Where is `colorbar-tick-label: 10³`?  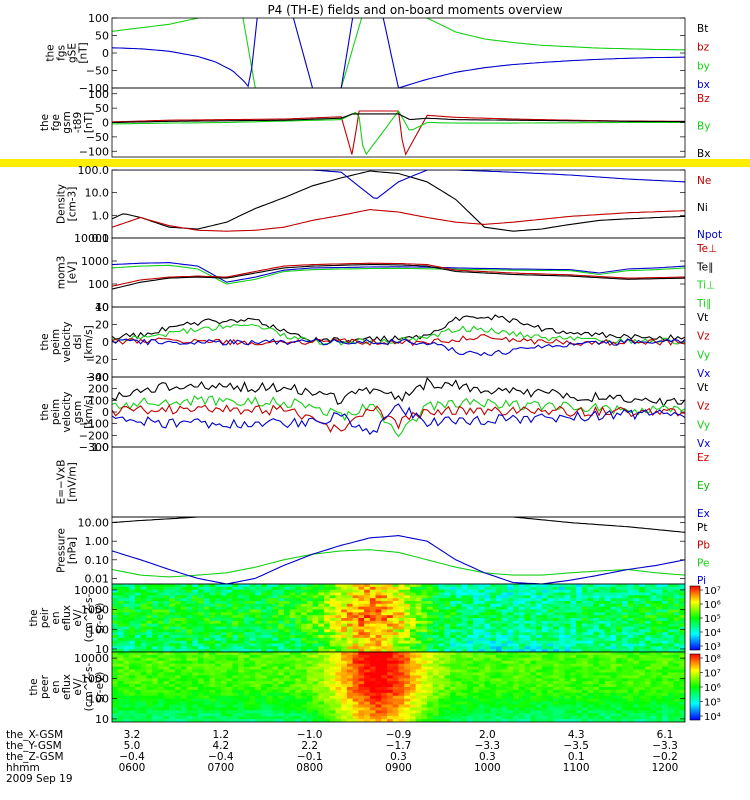 colorbar-tick-label: 10³ is located at coordinates (712, 647).